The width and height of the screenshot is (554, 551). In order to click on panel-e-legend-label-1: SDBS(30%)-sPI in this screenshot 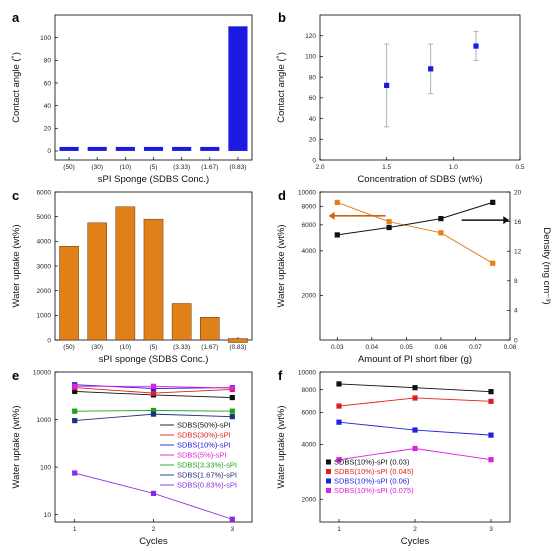, I will do `click(204, 435)`.